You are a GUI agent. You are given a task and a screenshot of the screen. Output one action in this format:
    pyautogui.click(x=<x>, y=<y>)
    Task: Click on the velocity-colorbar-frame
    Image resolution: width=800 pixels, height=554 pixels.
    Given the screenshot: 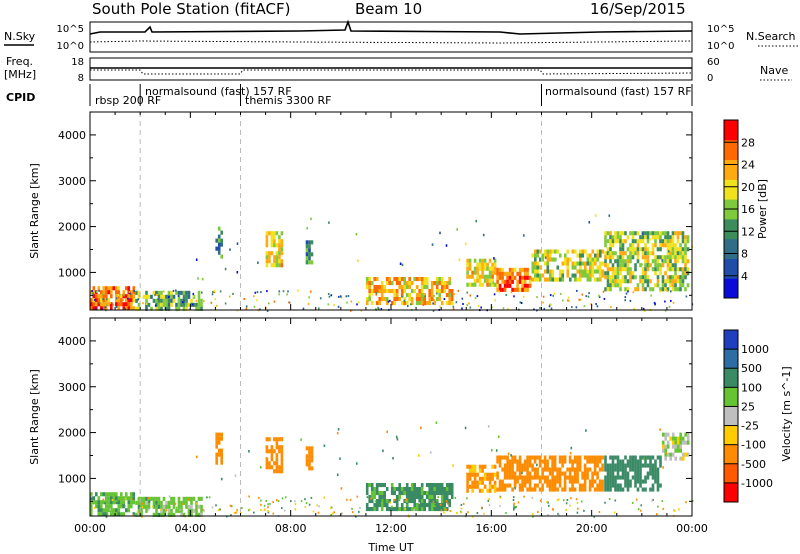 What is the action you would take?
    pyautogui.click(x=731, y=416)
    